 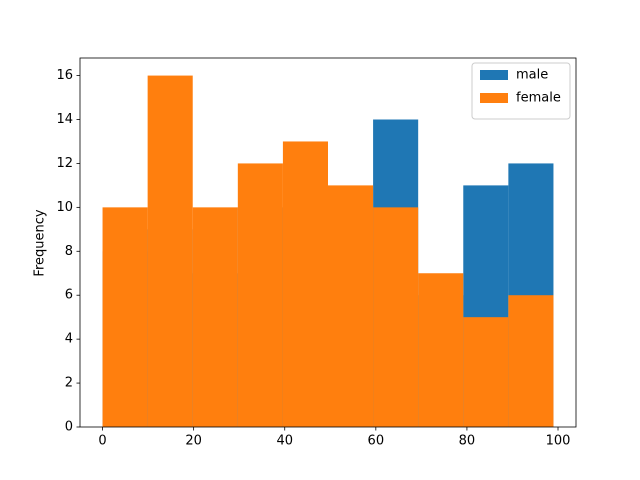 What do you see at coordinates (69, 339) in the screenshot?
I see `y-tick-label: 4` at bounding box center [69, 339].